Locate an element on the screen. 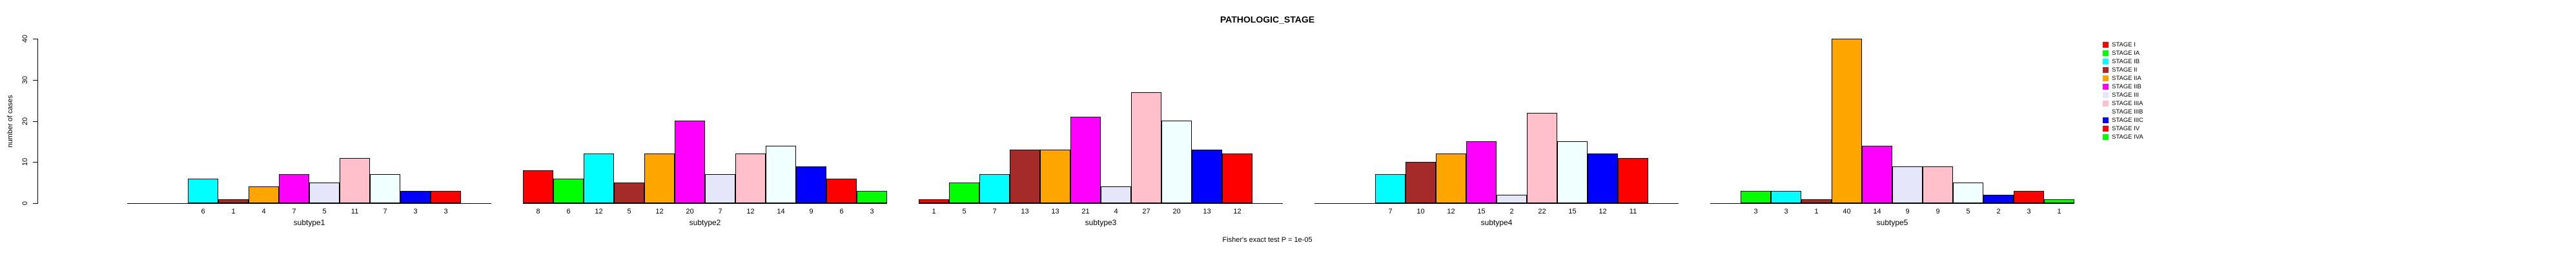  bar-value-label: 22 is located at coordinates (1542, 212).